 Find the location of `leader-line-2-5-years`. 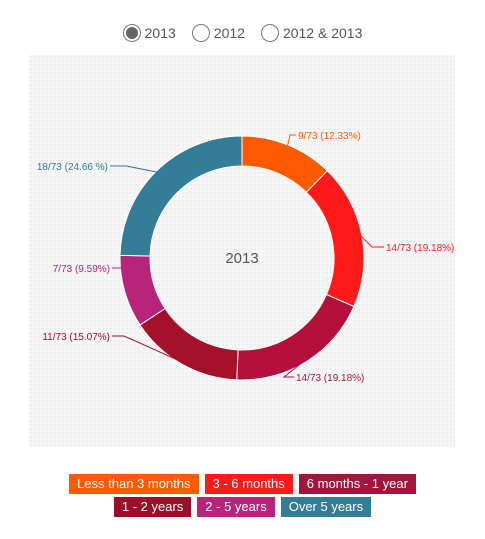

leader-line-2-5-years is located at coordinates (120, 279).